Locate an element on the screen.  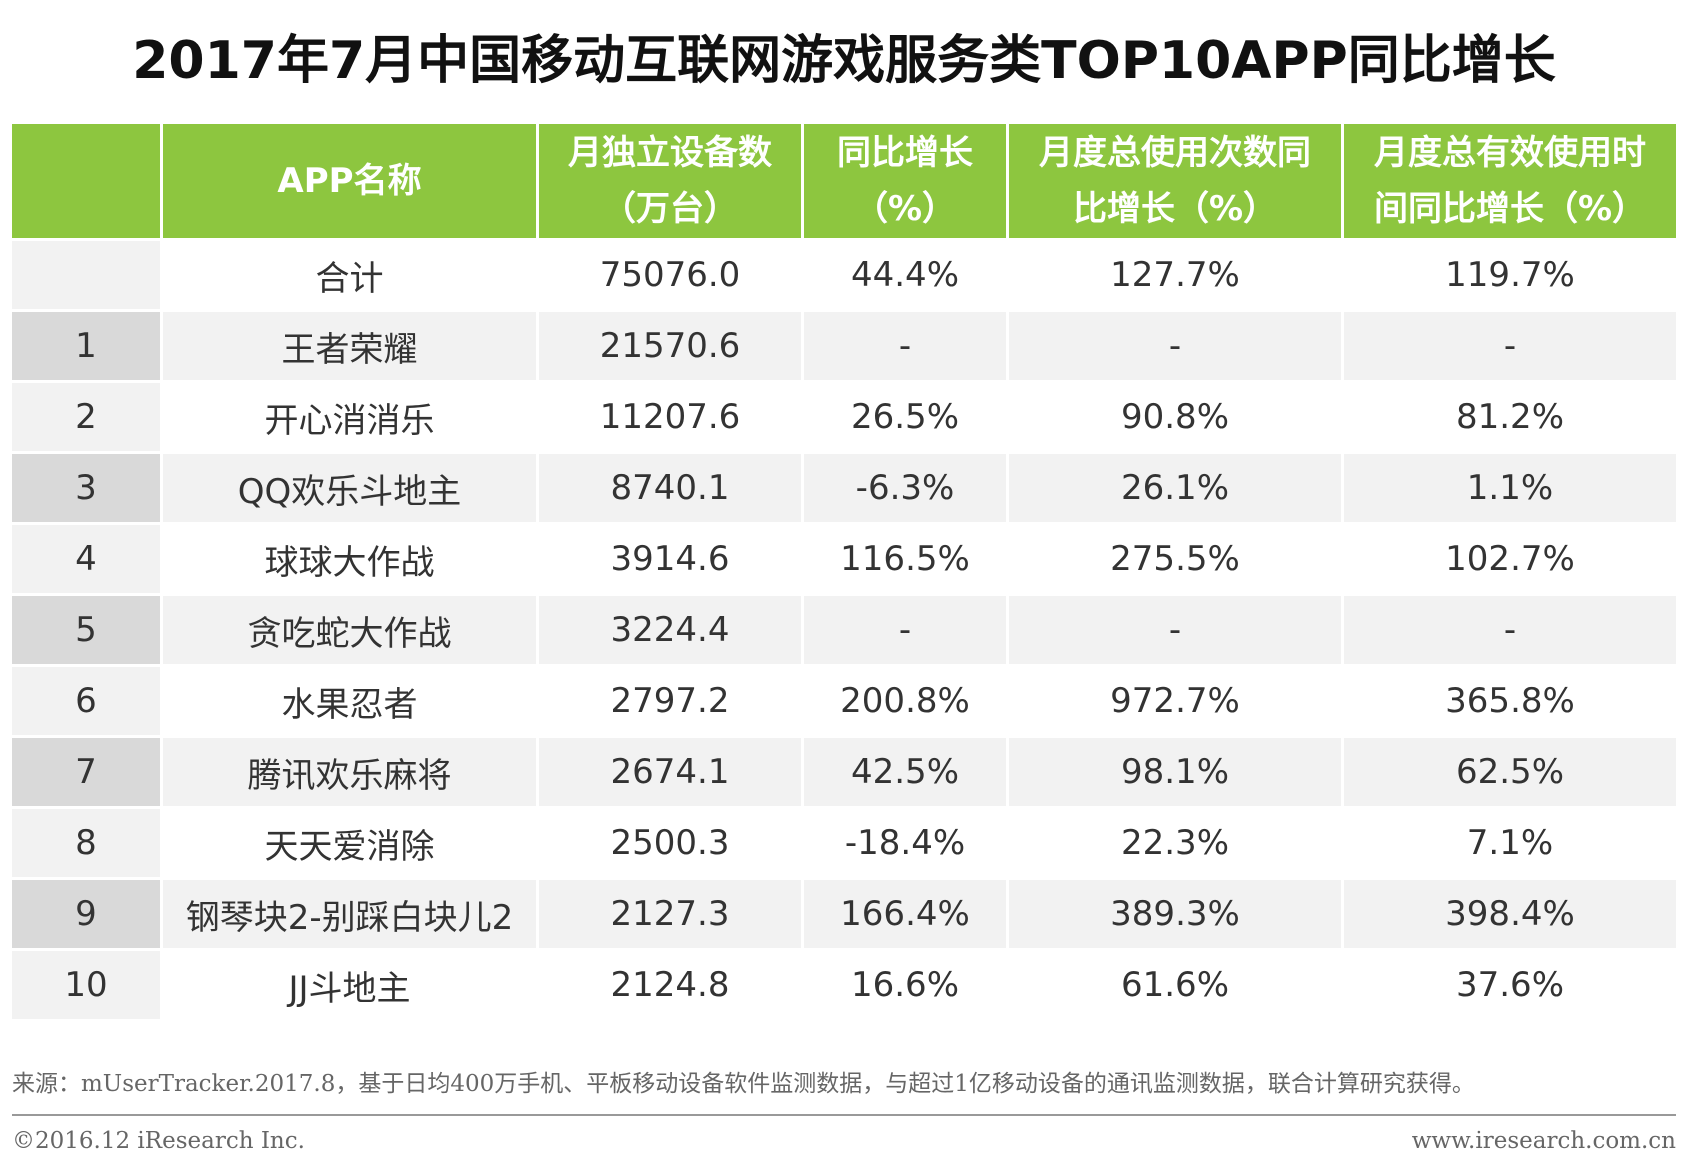
cell-rank is located at coordinates (86, 273).